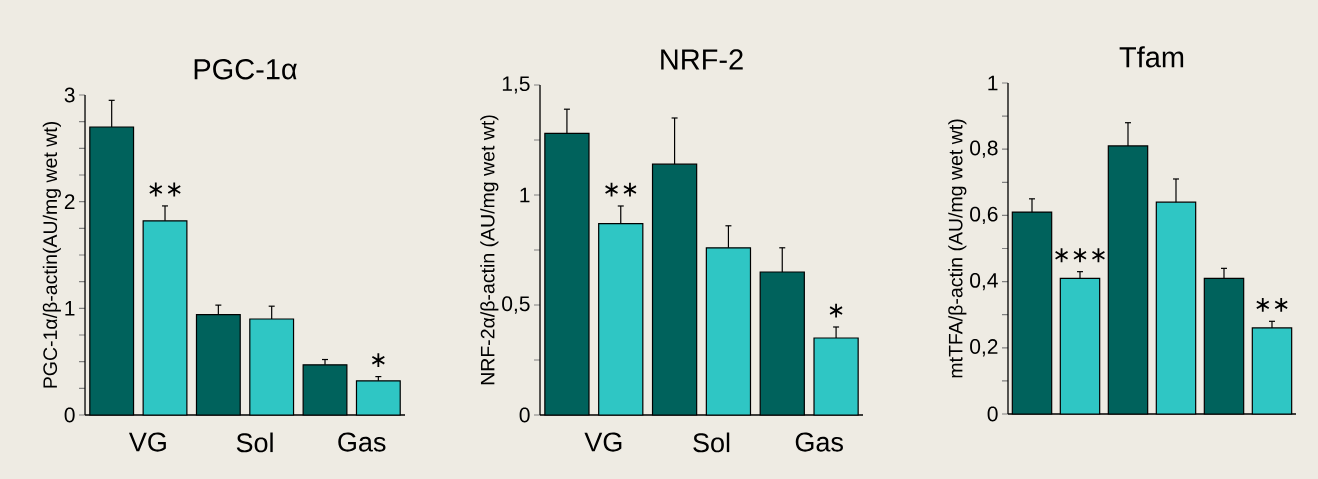 This screenshot has width=1318, height=479. Describe the element at coordinates (516, 85) in the screenshot. I see `y-tick-label: 1,5` at that location.